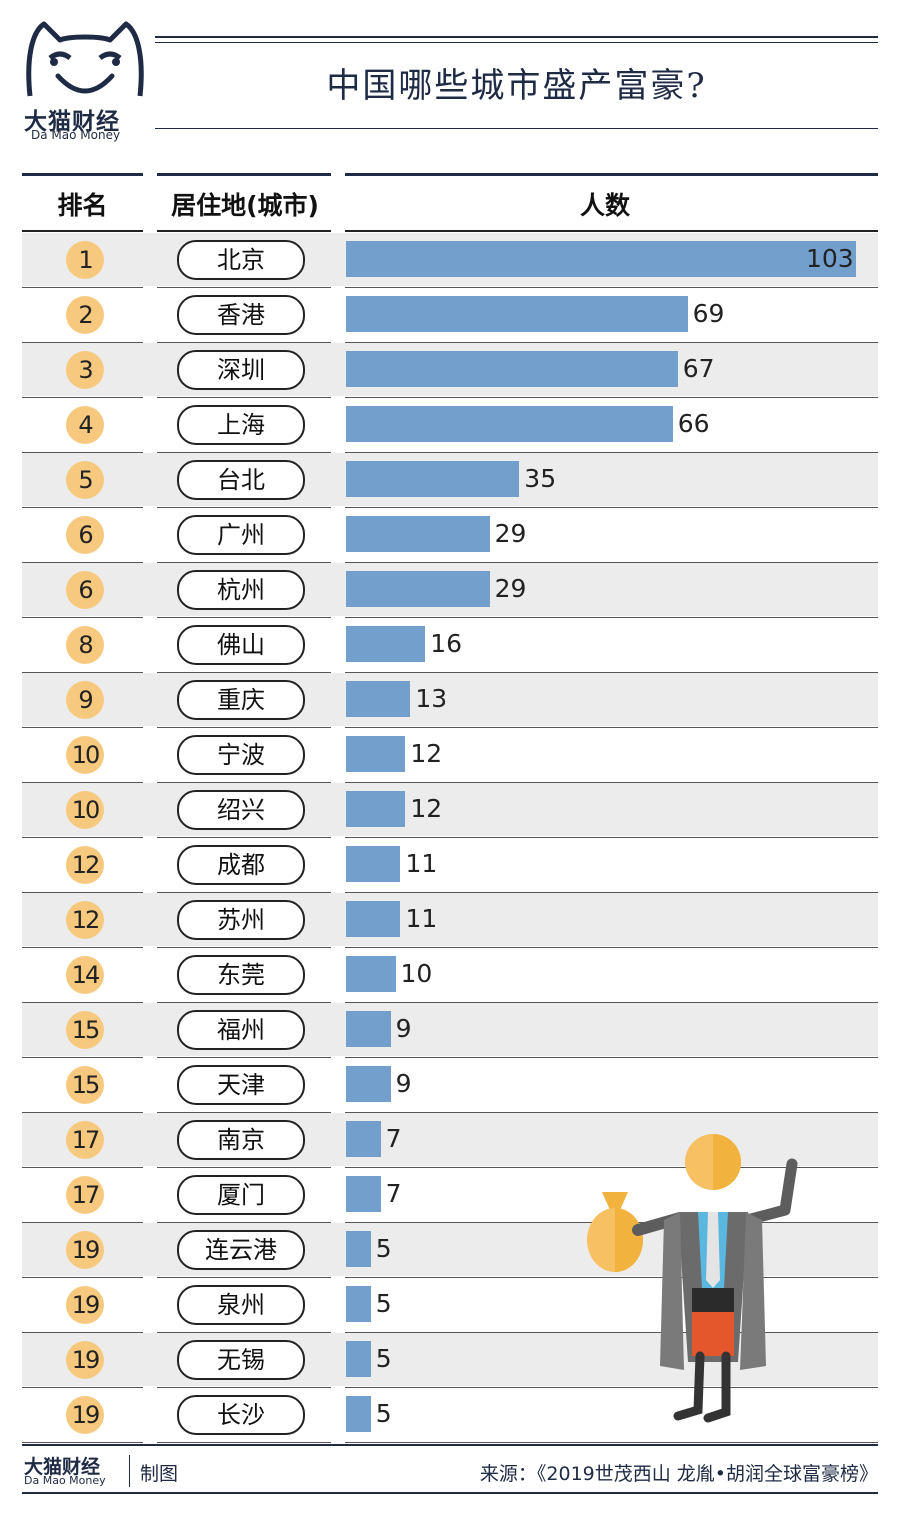  Describe the element at coordinates (241, 1085) in the screenshot. I see `city-label: 天津` at that location.